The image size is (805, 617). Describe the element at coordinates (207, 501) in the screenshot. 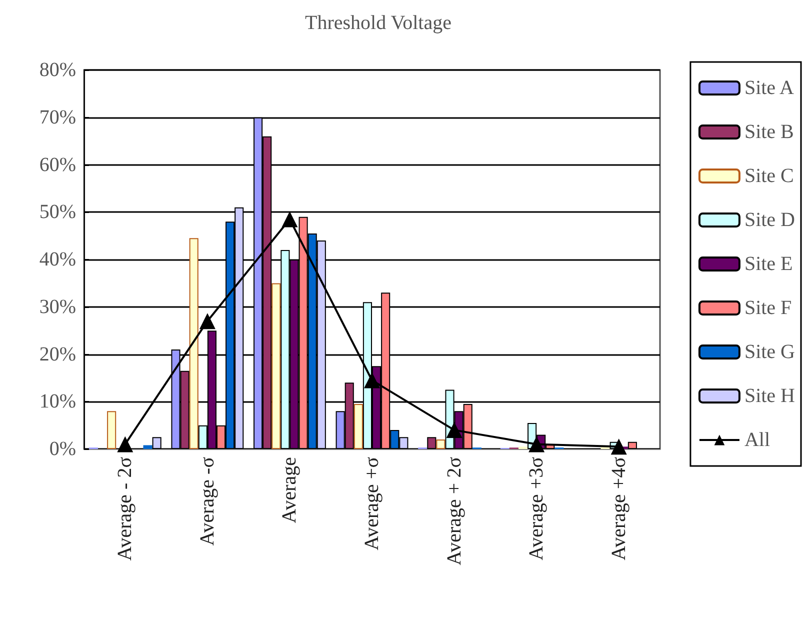

I see `x-tick-label: Average -σ` at that location.